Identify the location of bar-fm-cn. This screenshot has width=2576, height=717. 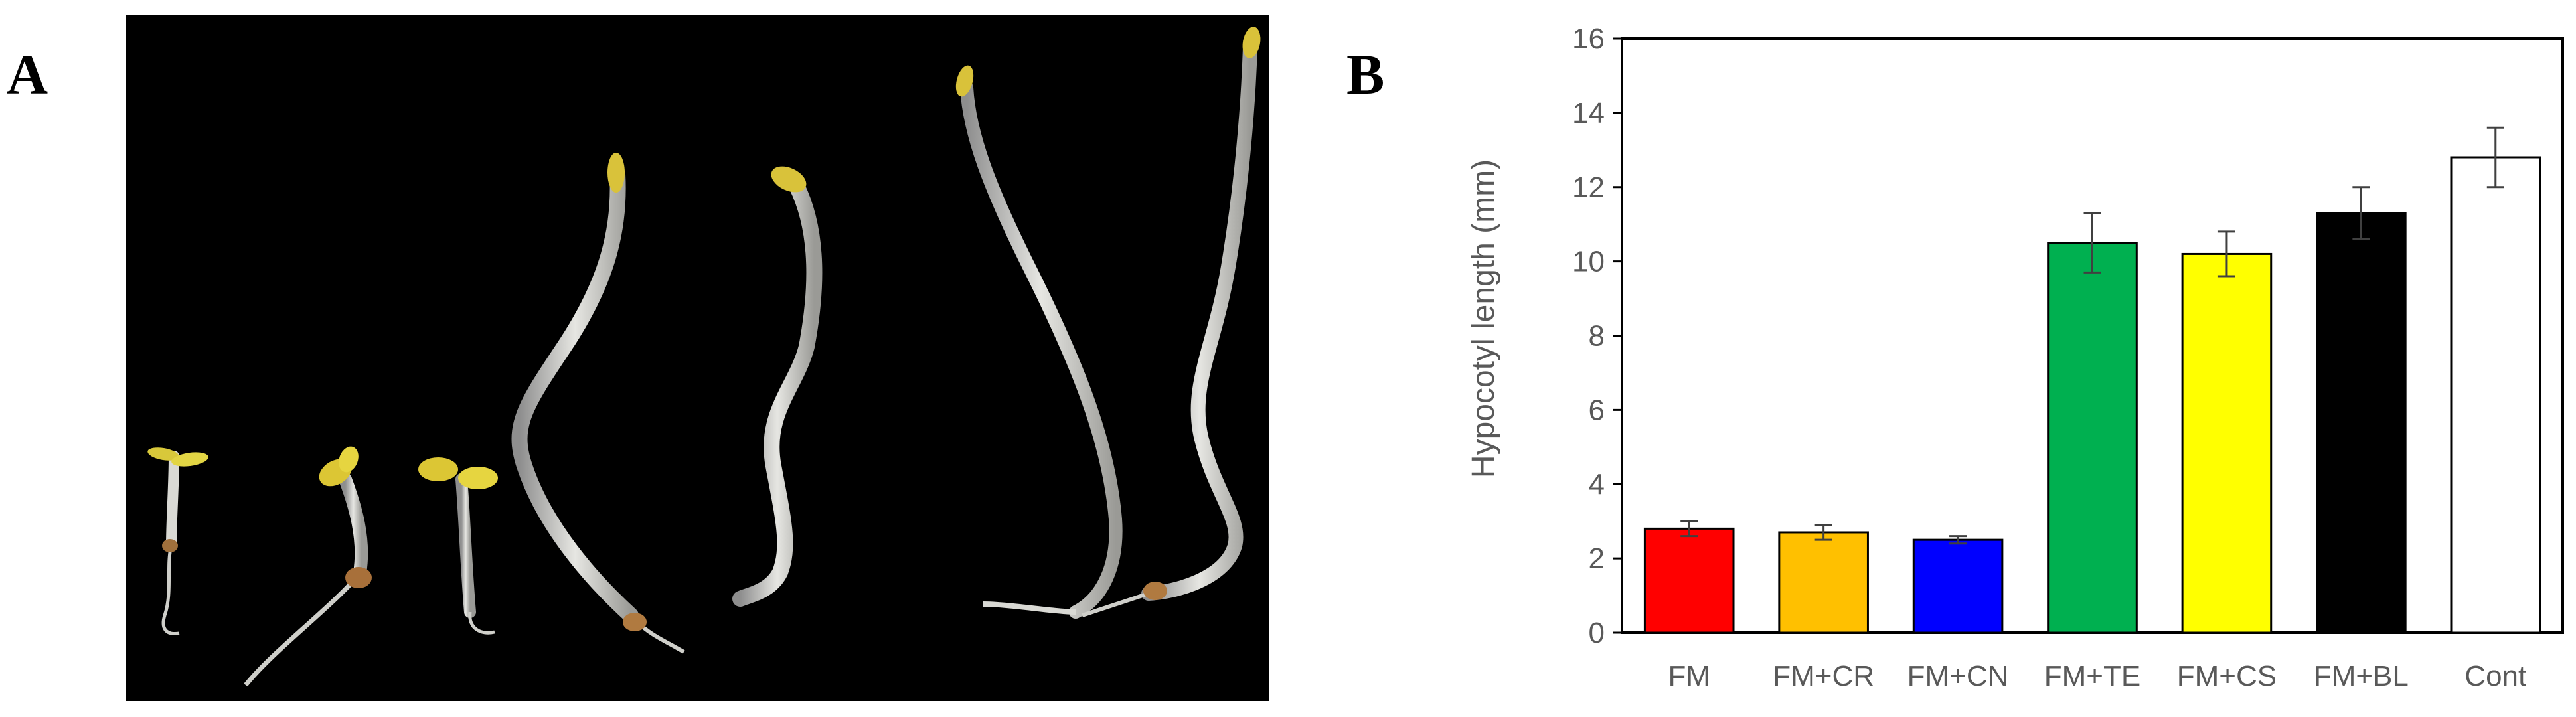
(1958, 586).